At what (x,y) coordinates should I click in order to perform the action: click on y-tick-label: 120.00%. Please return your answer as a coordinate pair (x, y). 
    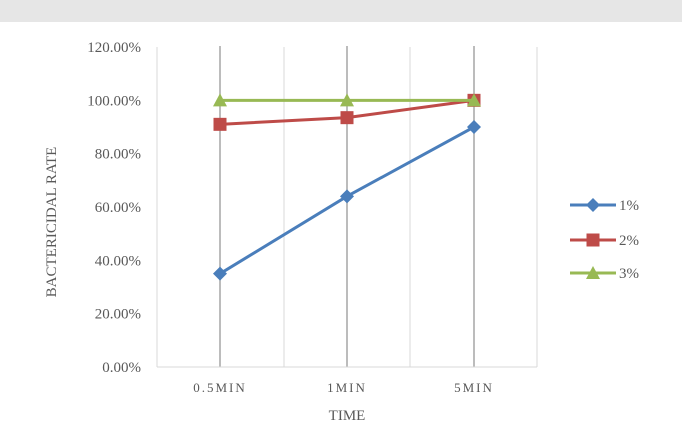
    Looking at the image, I should click on (114, 48).